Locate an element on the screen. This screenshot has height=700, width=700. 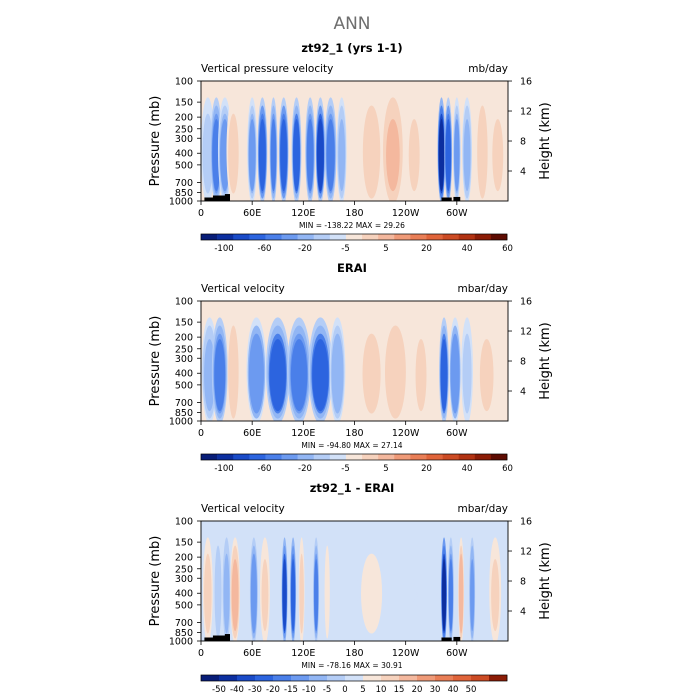
colorbar-label: 15 is located at coordinates (399, 690).